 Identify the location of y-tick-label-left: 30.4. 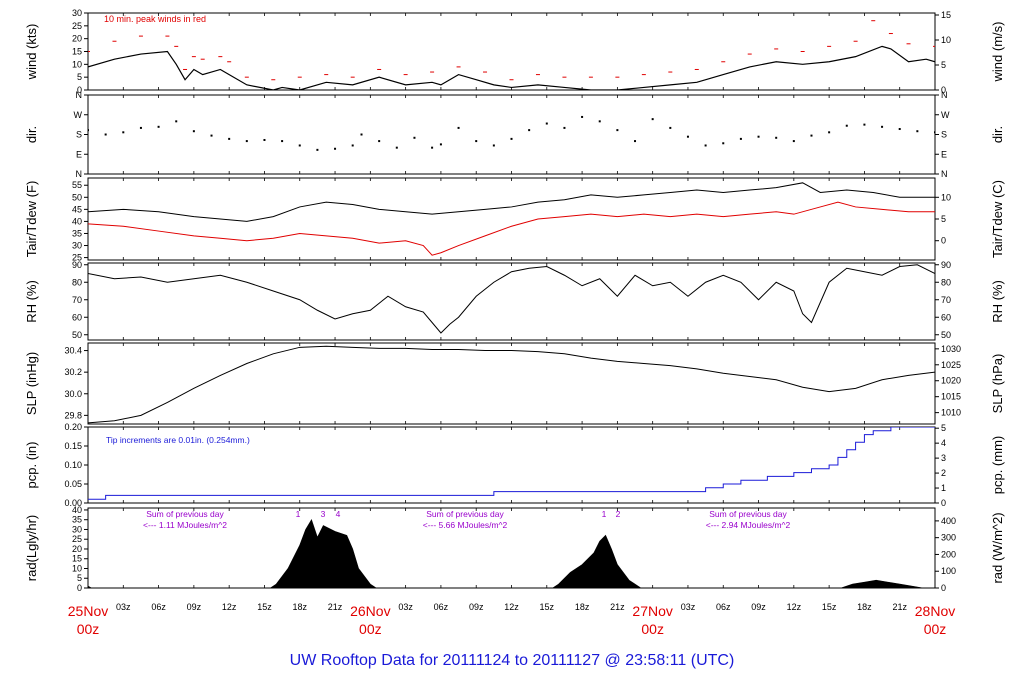
(73, 351).